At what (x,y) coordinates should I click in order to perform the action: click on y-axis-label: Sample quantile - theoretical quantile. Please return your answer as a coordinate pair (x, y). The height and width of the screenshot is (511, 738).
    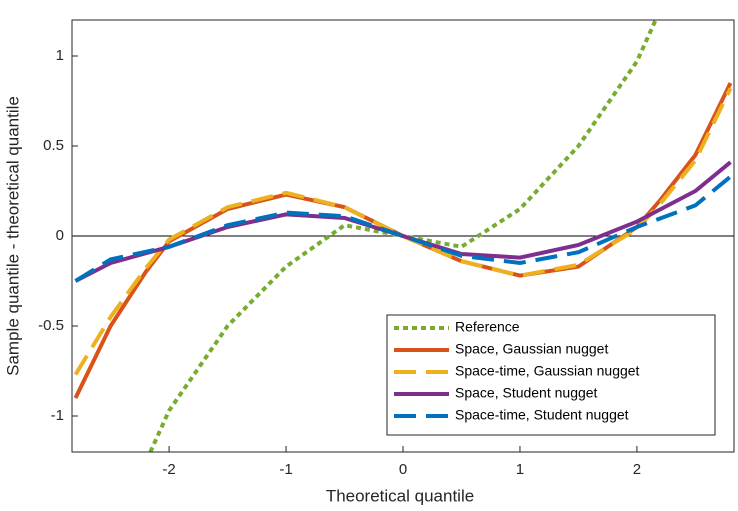
    Looking at the image, I should click on (12, 236).